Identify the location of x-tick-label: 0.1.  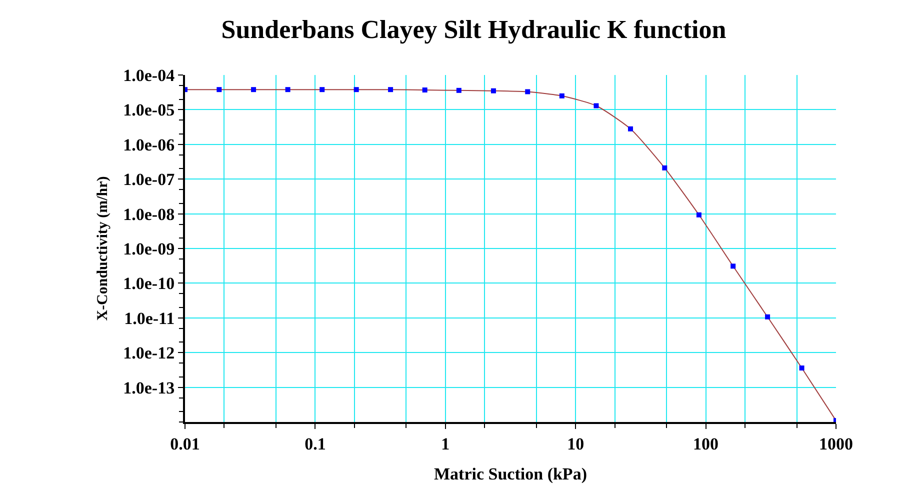
(315, 444).